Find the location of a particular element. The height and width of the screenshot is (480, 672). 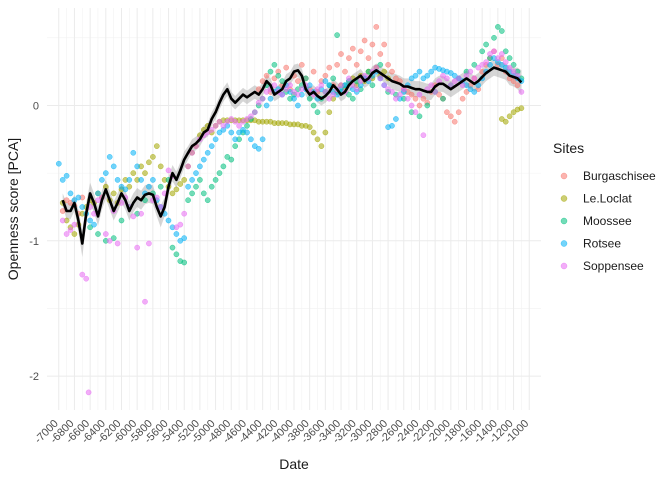

legend-label: Le.Loclat is located at coordinates (607, 199).